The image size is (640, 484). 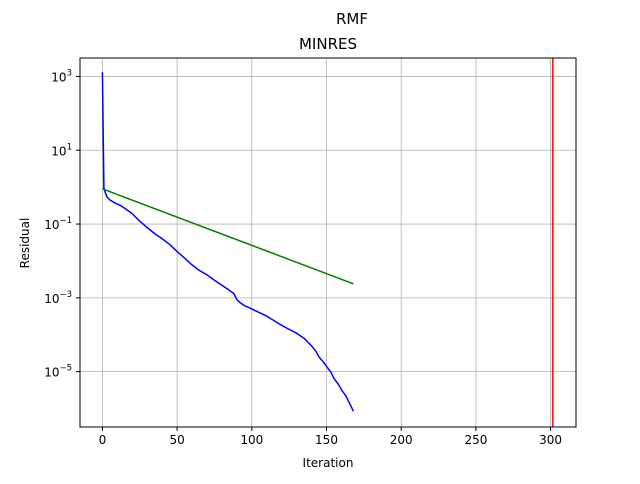 I want to click on y-tick-label-exponent: −3, so click(x=65, y=295).